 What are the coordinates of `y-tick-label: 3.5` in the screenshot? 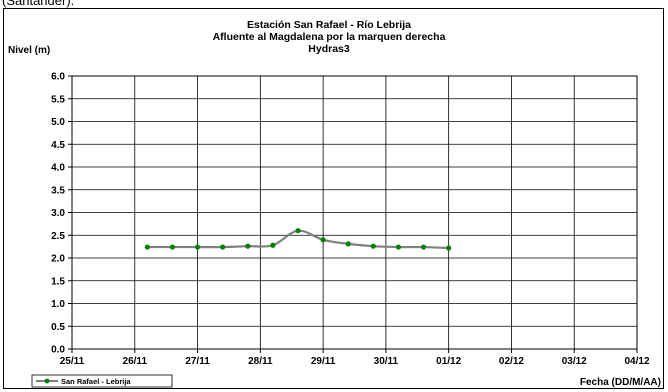 It's located at (58, 190).